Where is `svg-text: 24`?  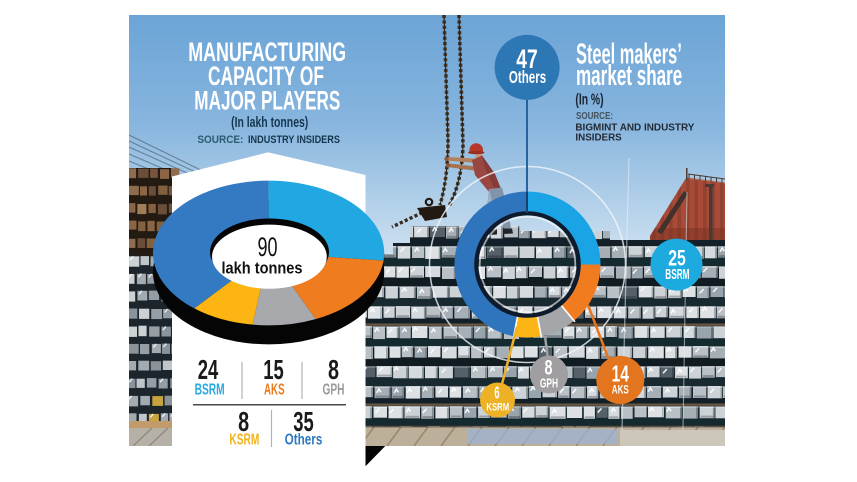 svg-text: 24 is located at coordinates (208, 369).